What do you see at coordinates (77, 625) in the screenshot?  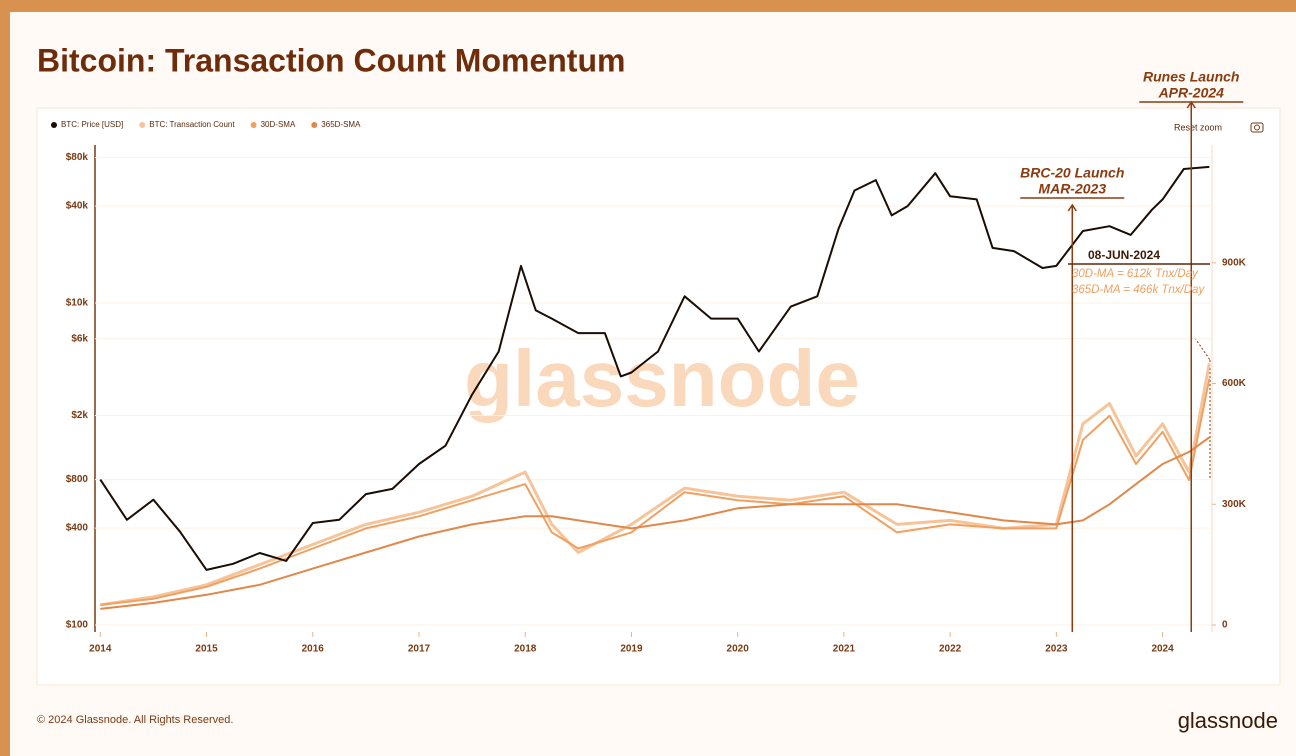 I see `y-tick-label: $100` at bounding box center [77, 625].